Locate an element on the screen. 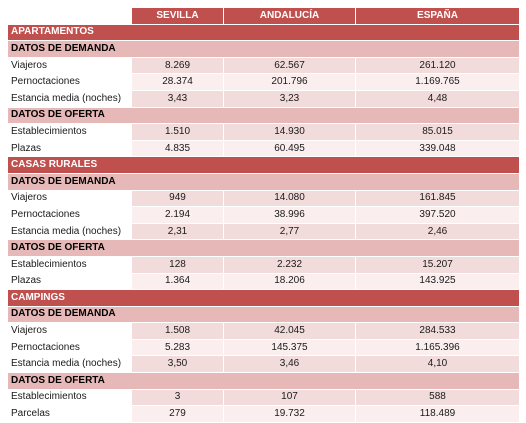 Image resolution: width=526 pixels, height=423 pixels. table-row: Parcelas 279 19.732 118.489 is located at coordinates (263, 414).